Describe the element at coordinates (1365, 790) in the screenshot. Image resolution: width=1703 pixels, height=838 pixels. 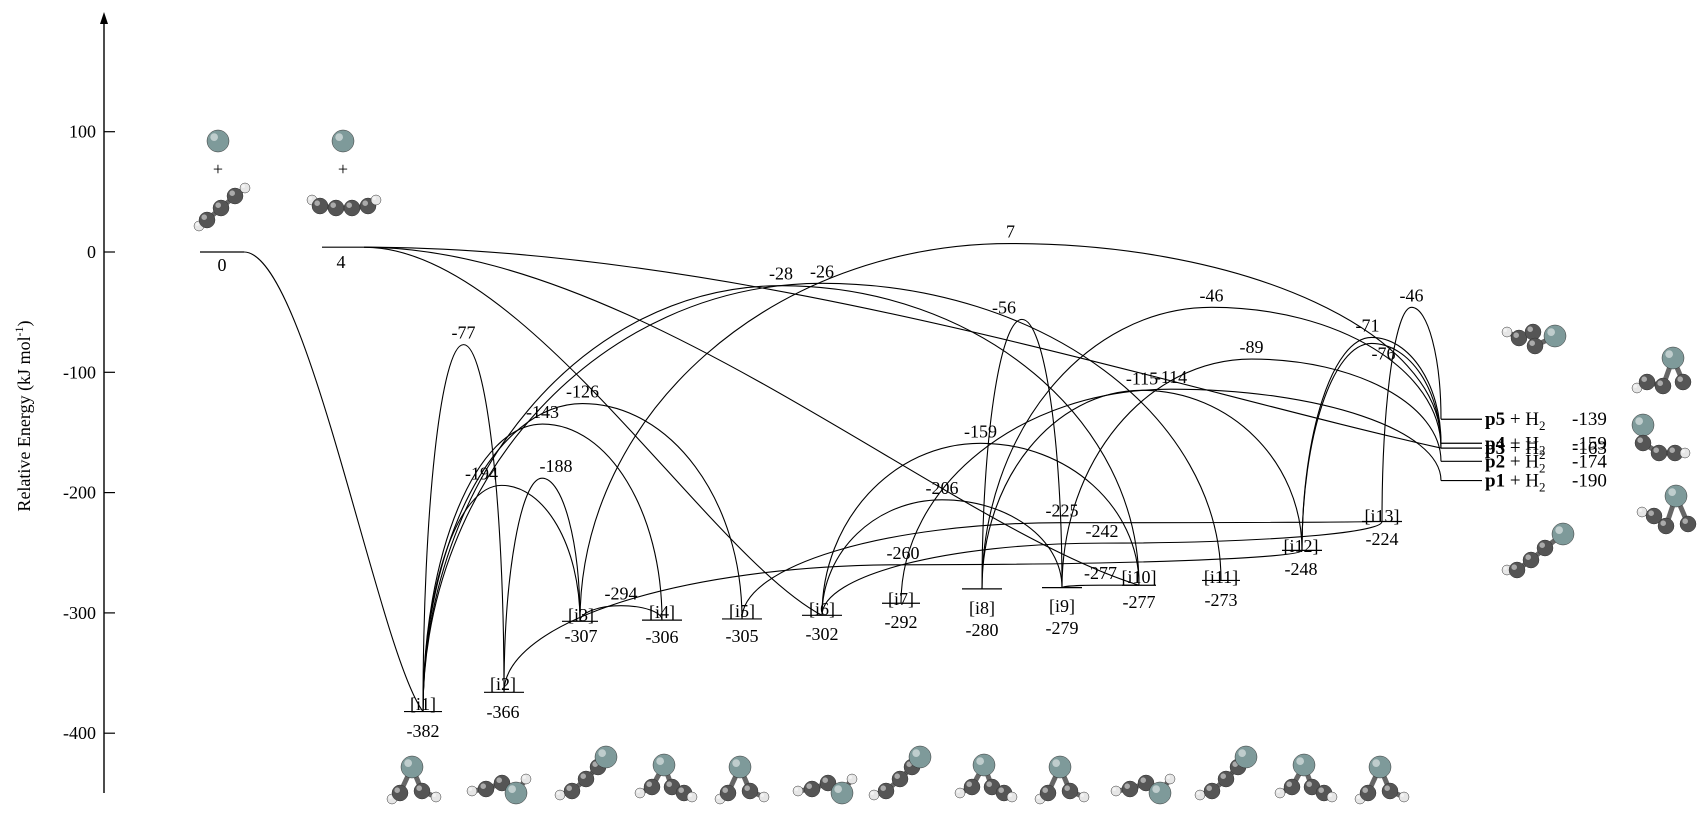
I see `structure-i13-atom-shine` at that location.